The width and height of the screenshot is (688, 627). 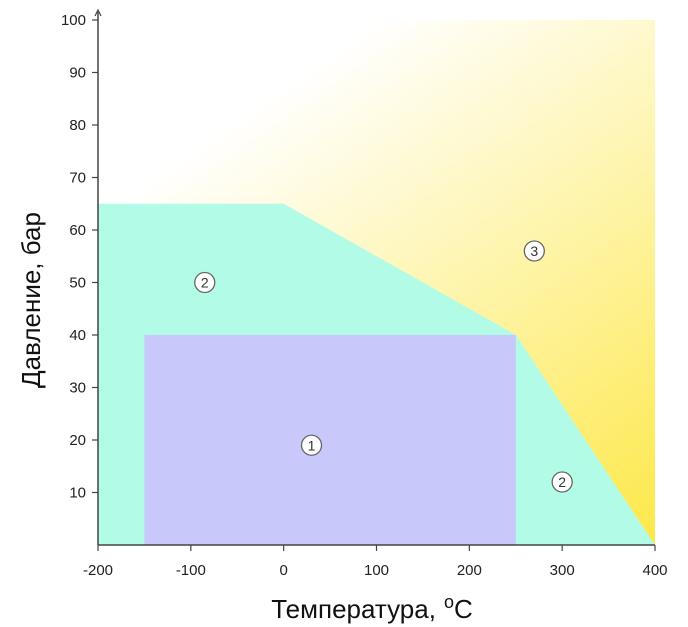 I want to click on y-axis-title: Давление, бар, so click(x=31, y=300).